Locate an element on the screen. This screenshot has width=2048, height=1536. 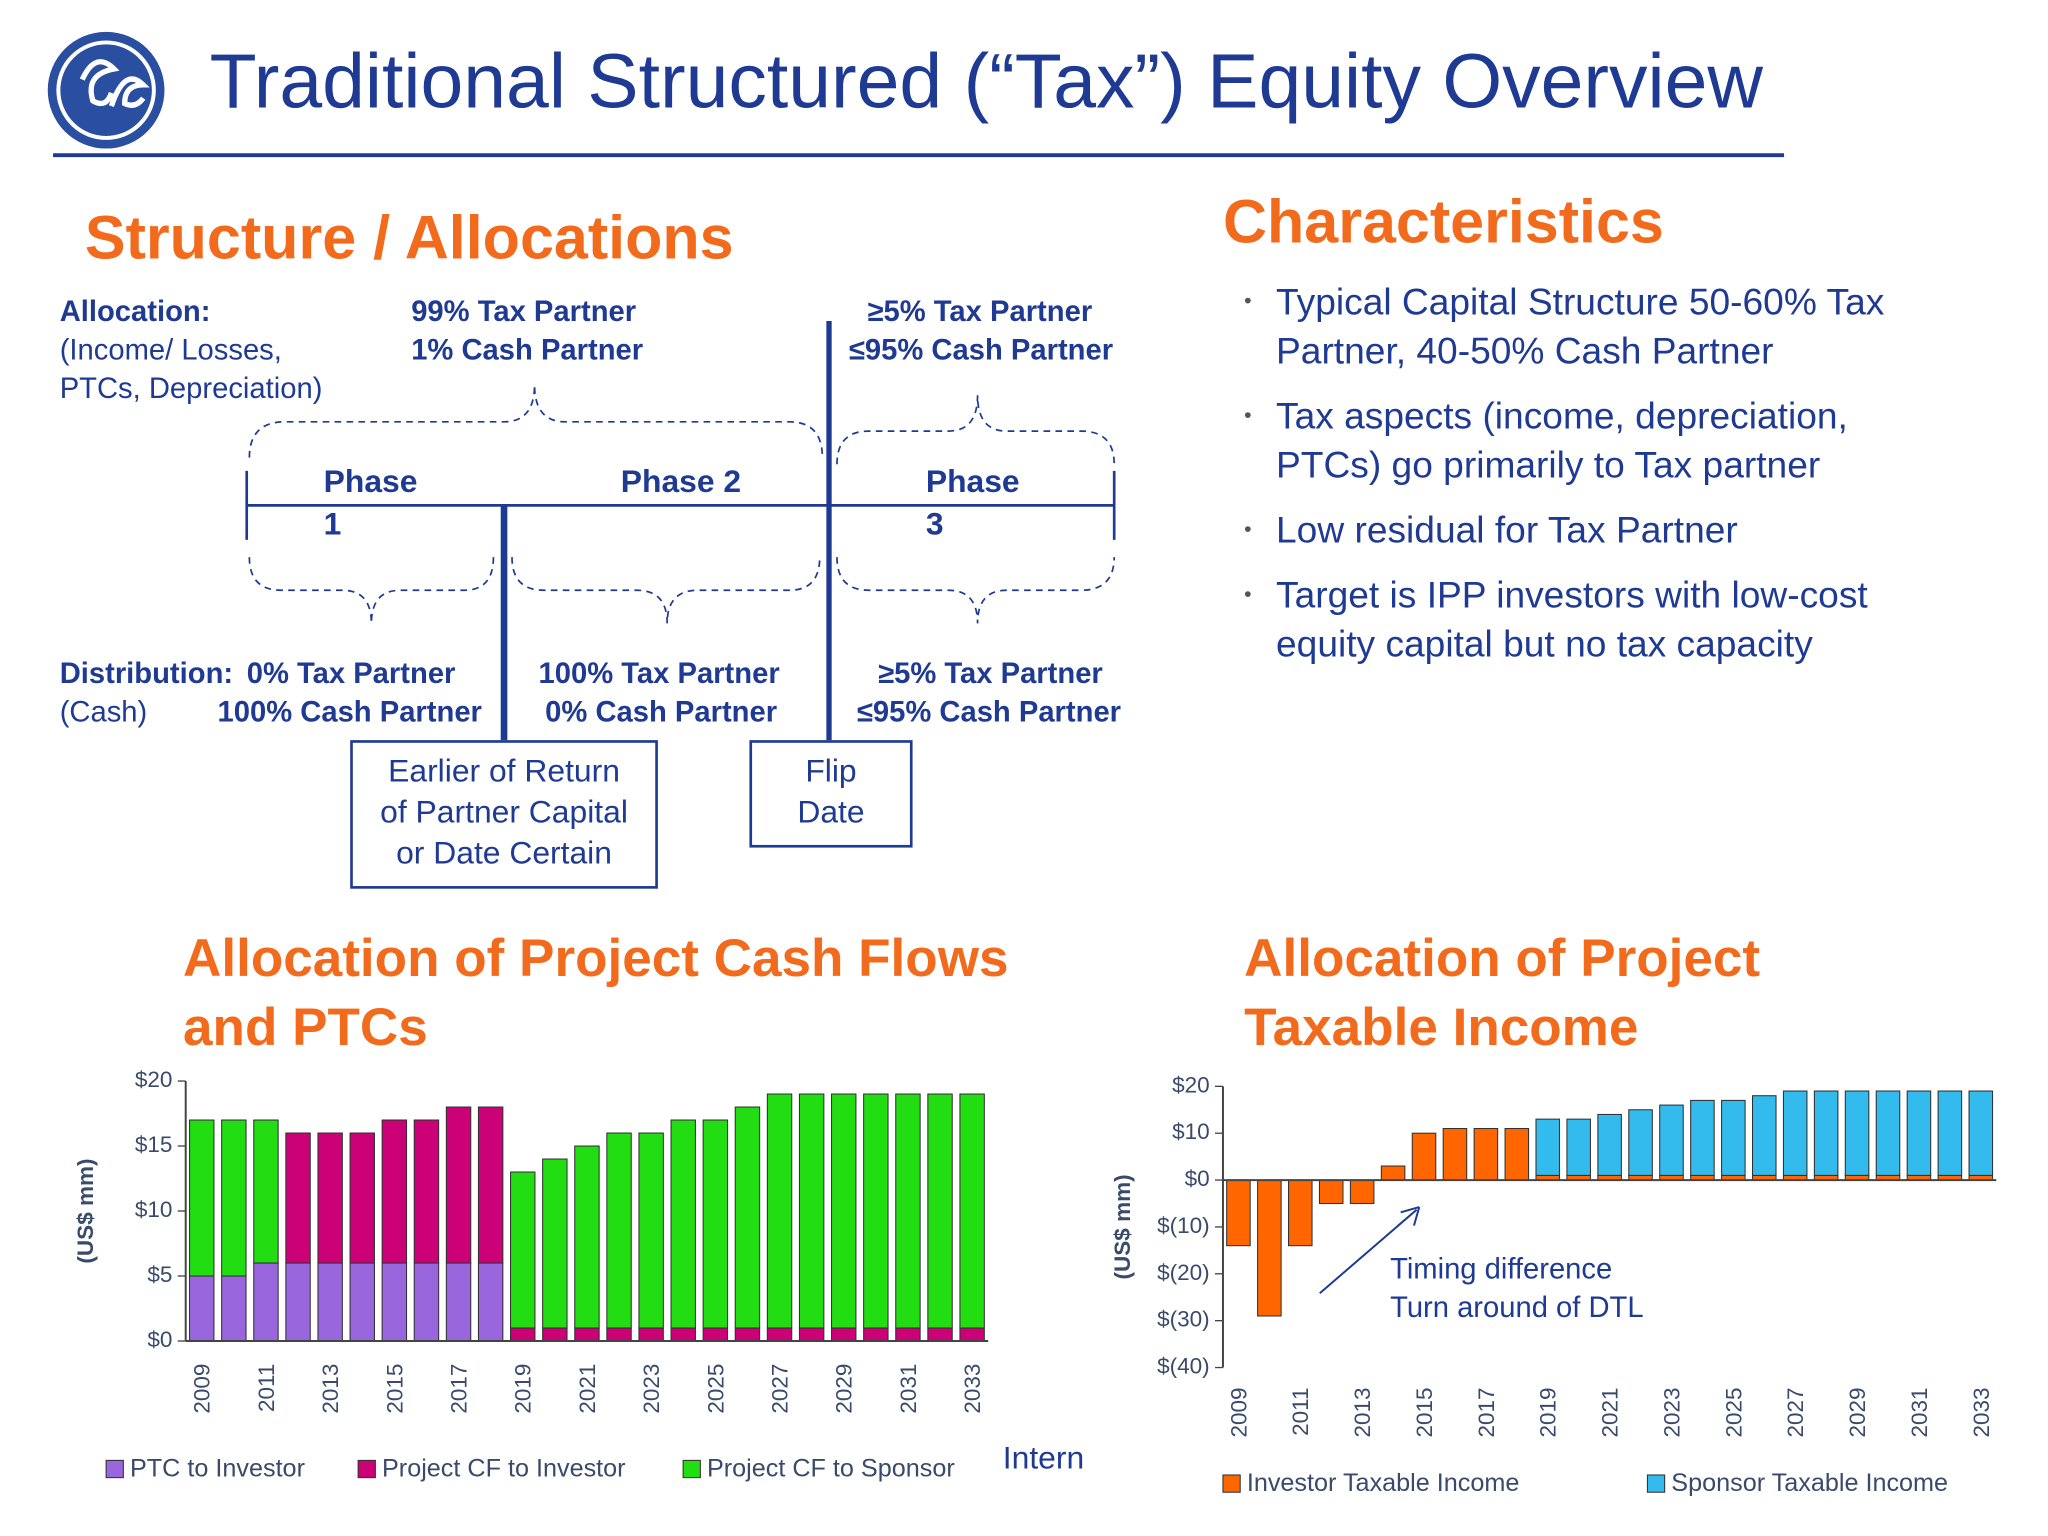
y-axis-label: (US$ mm) is located at coordinates (85, 1210).